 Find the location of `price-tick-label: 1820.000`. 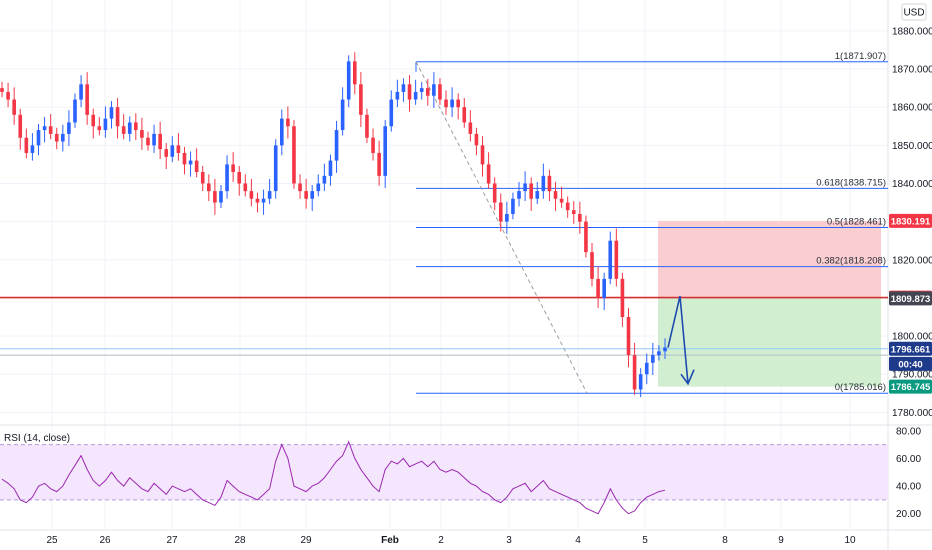

price-tick-label: 1820.000 is located at coordinates (912, 260).